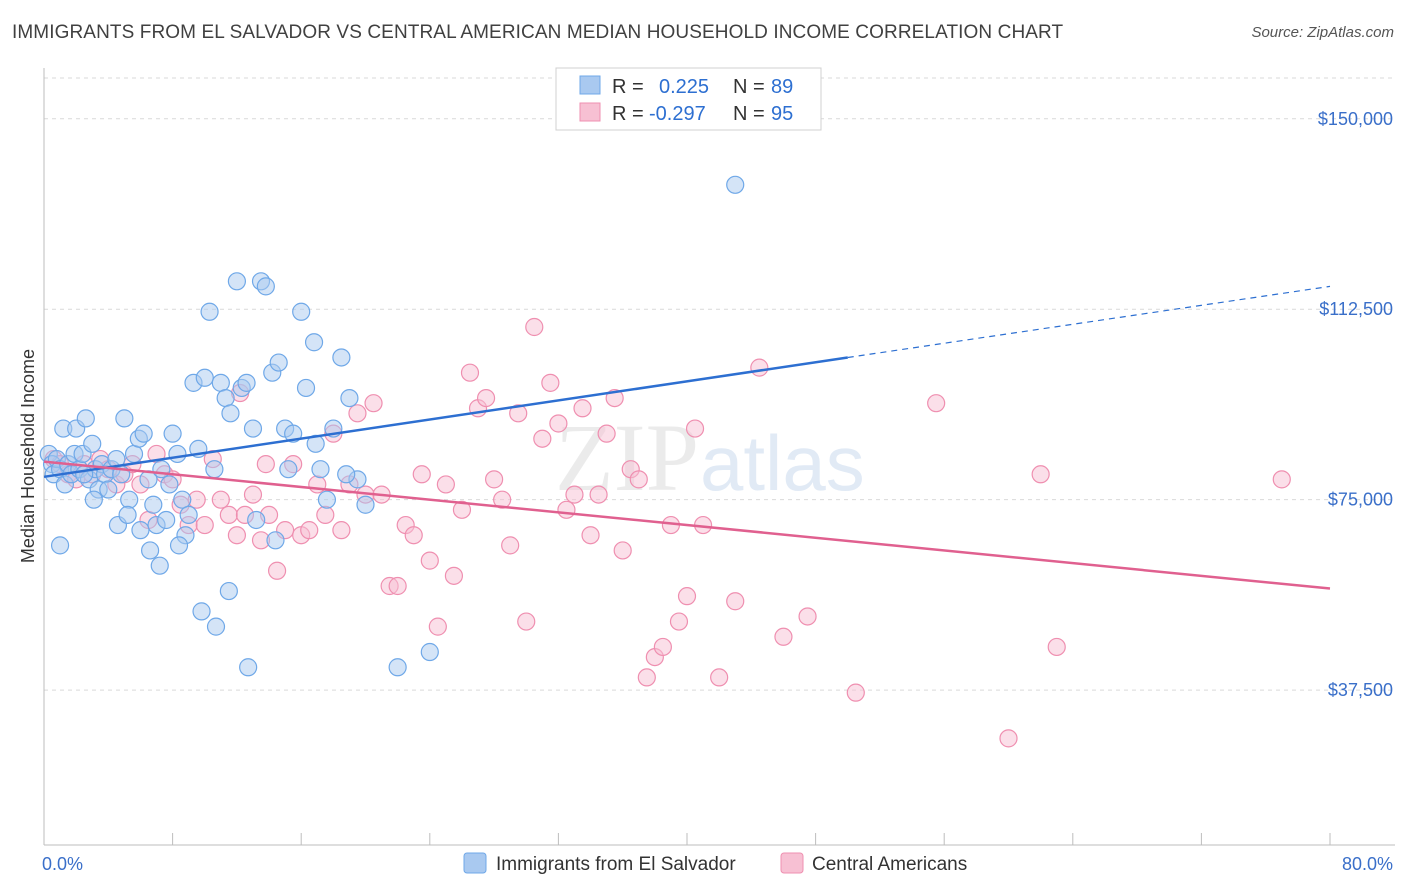 The image size is (1406, 892). I want to click on y-axis-label: Median Household Income, so click(28, 456).